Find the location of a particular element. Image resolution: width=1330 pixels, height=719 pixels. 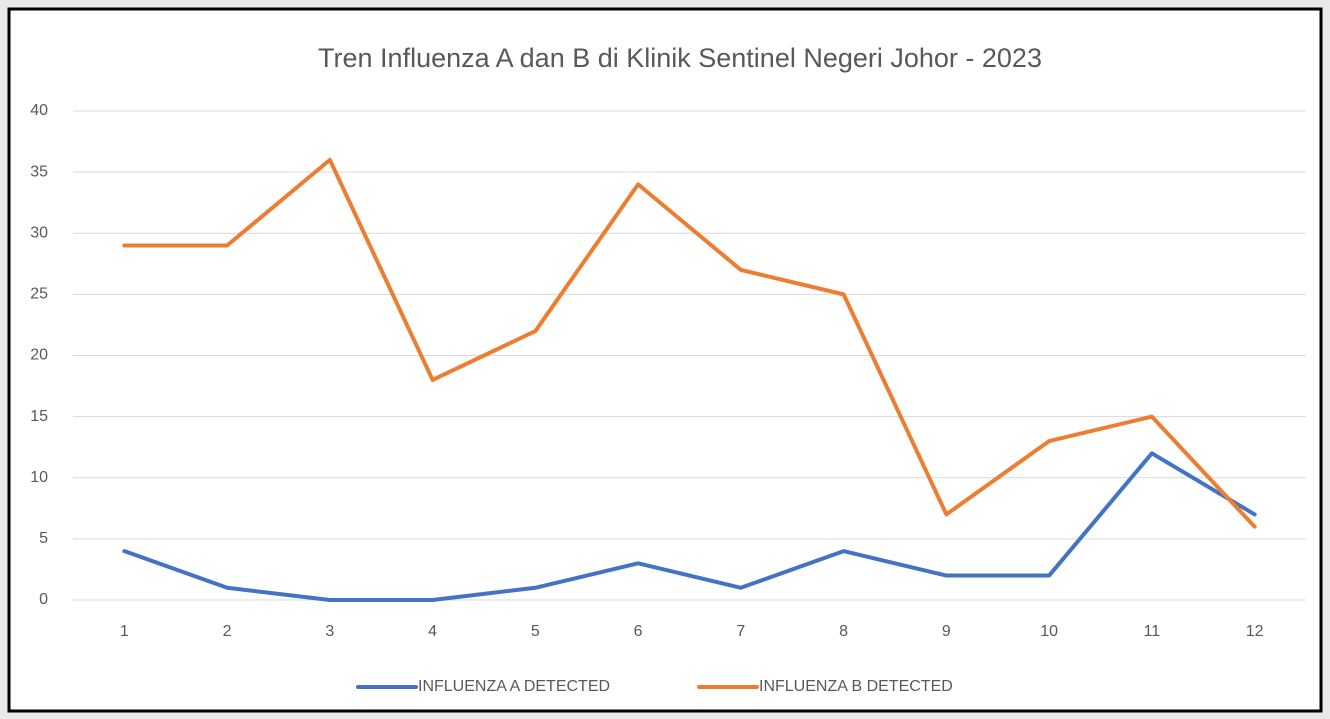

x-tick-label: 4 is located at coordinates (432, 631).